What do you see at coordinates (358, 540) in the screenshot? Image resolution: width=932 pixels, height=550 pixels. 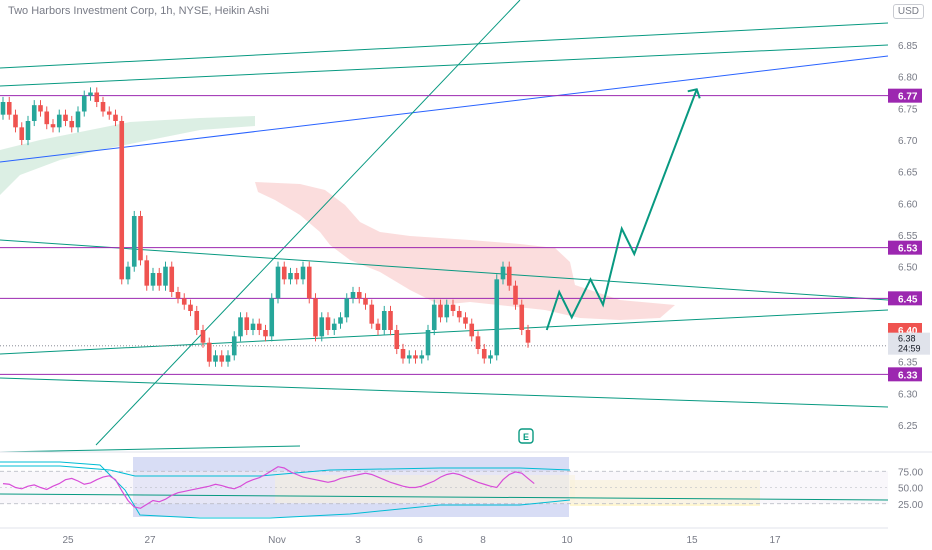 I see `time-axis-tick: 3` at bounding box center [358, 540].